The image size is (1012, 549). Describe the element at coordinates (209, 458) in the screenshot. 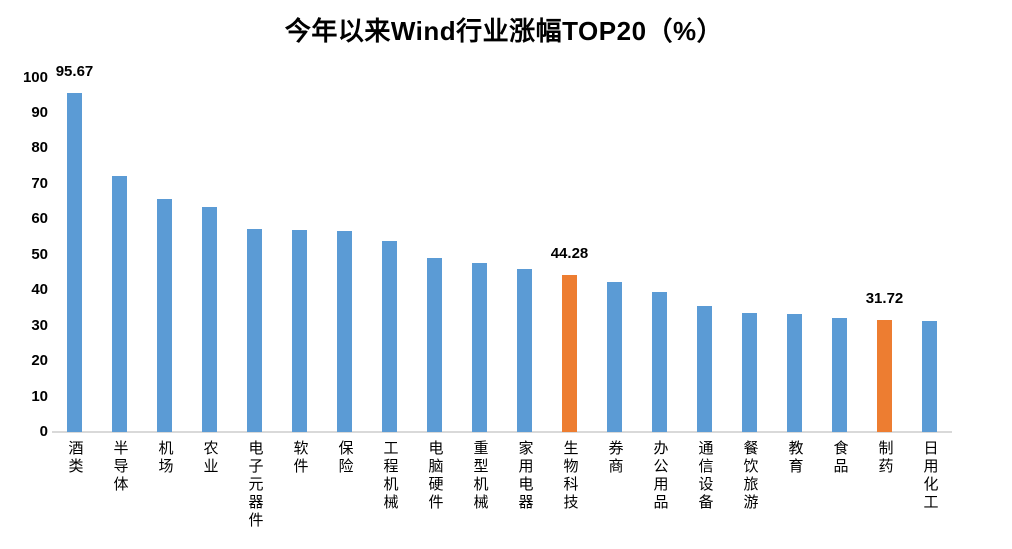

I see `x-axis-label: 农业` at that location.